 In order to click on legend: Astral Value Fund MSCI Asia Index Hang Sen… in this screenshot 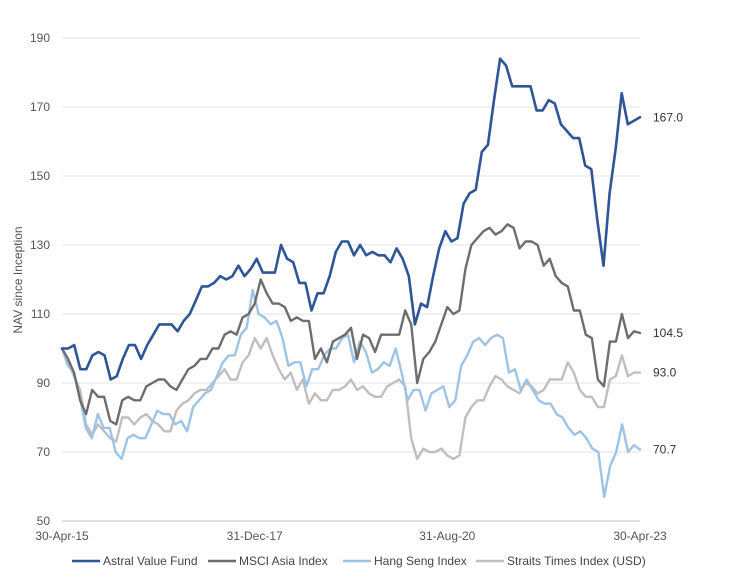, I will do `click(359, 561)`.